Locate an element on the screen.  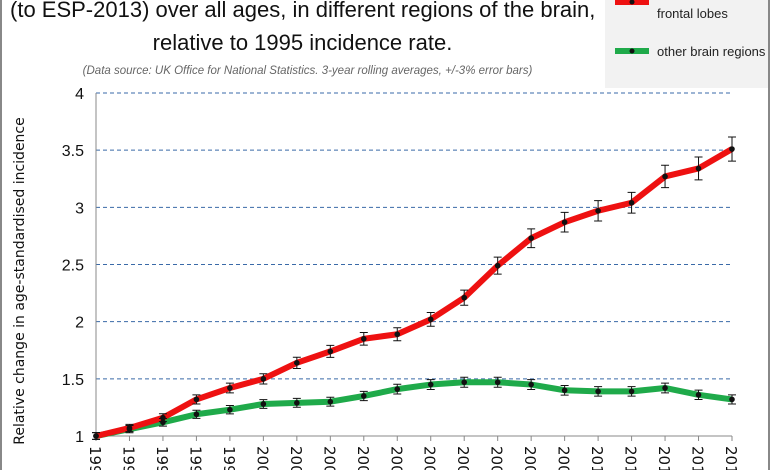
x-tick-label: 2014 is located at coordinates (731, 458).